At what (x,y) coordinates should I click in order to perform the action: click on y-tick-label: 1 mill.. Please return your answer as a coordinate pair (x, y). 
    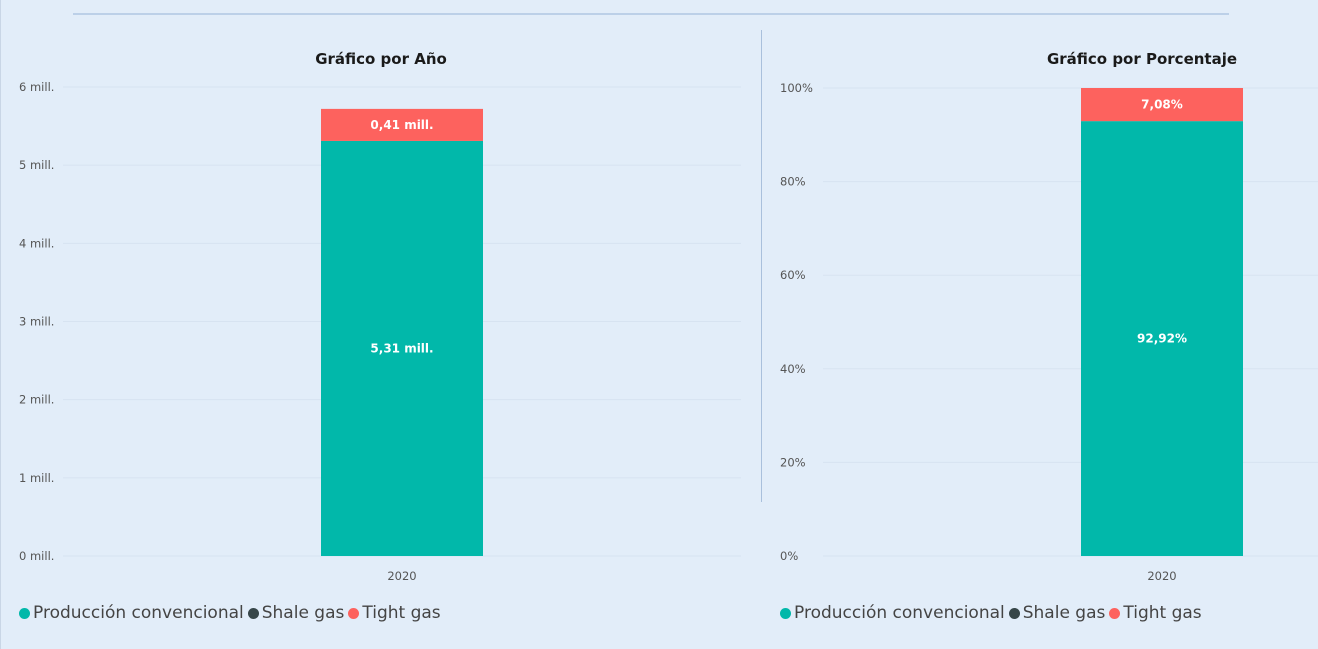
    Looking at the image, I should click on (36, 478).